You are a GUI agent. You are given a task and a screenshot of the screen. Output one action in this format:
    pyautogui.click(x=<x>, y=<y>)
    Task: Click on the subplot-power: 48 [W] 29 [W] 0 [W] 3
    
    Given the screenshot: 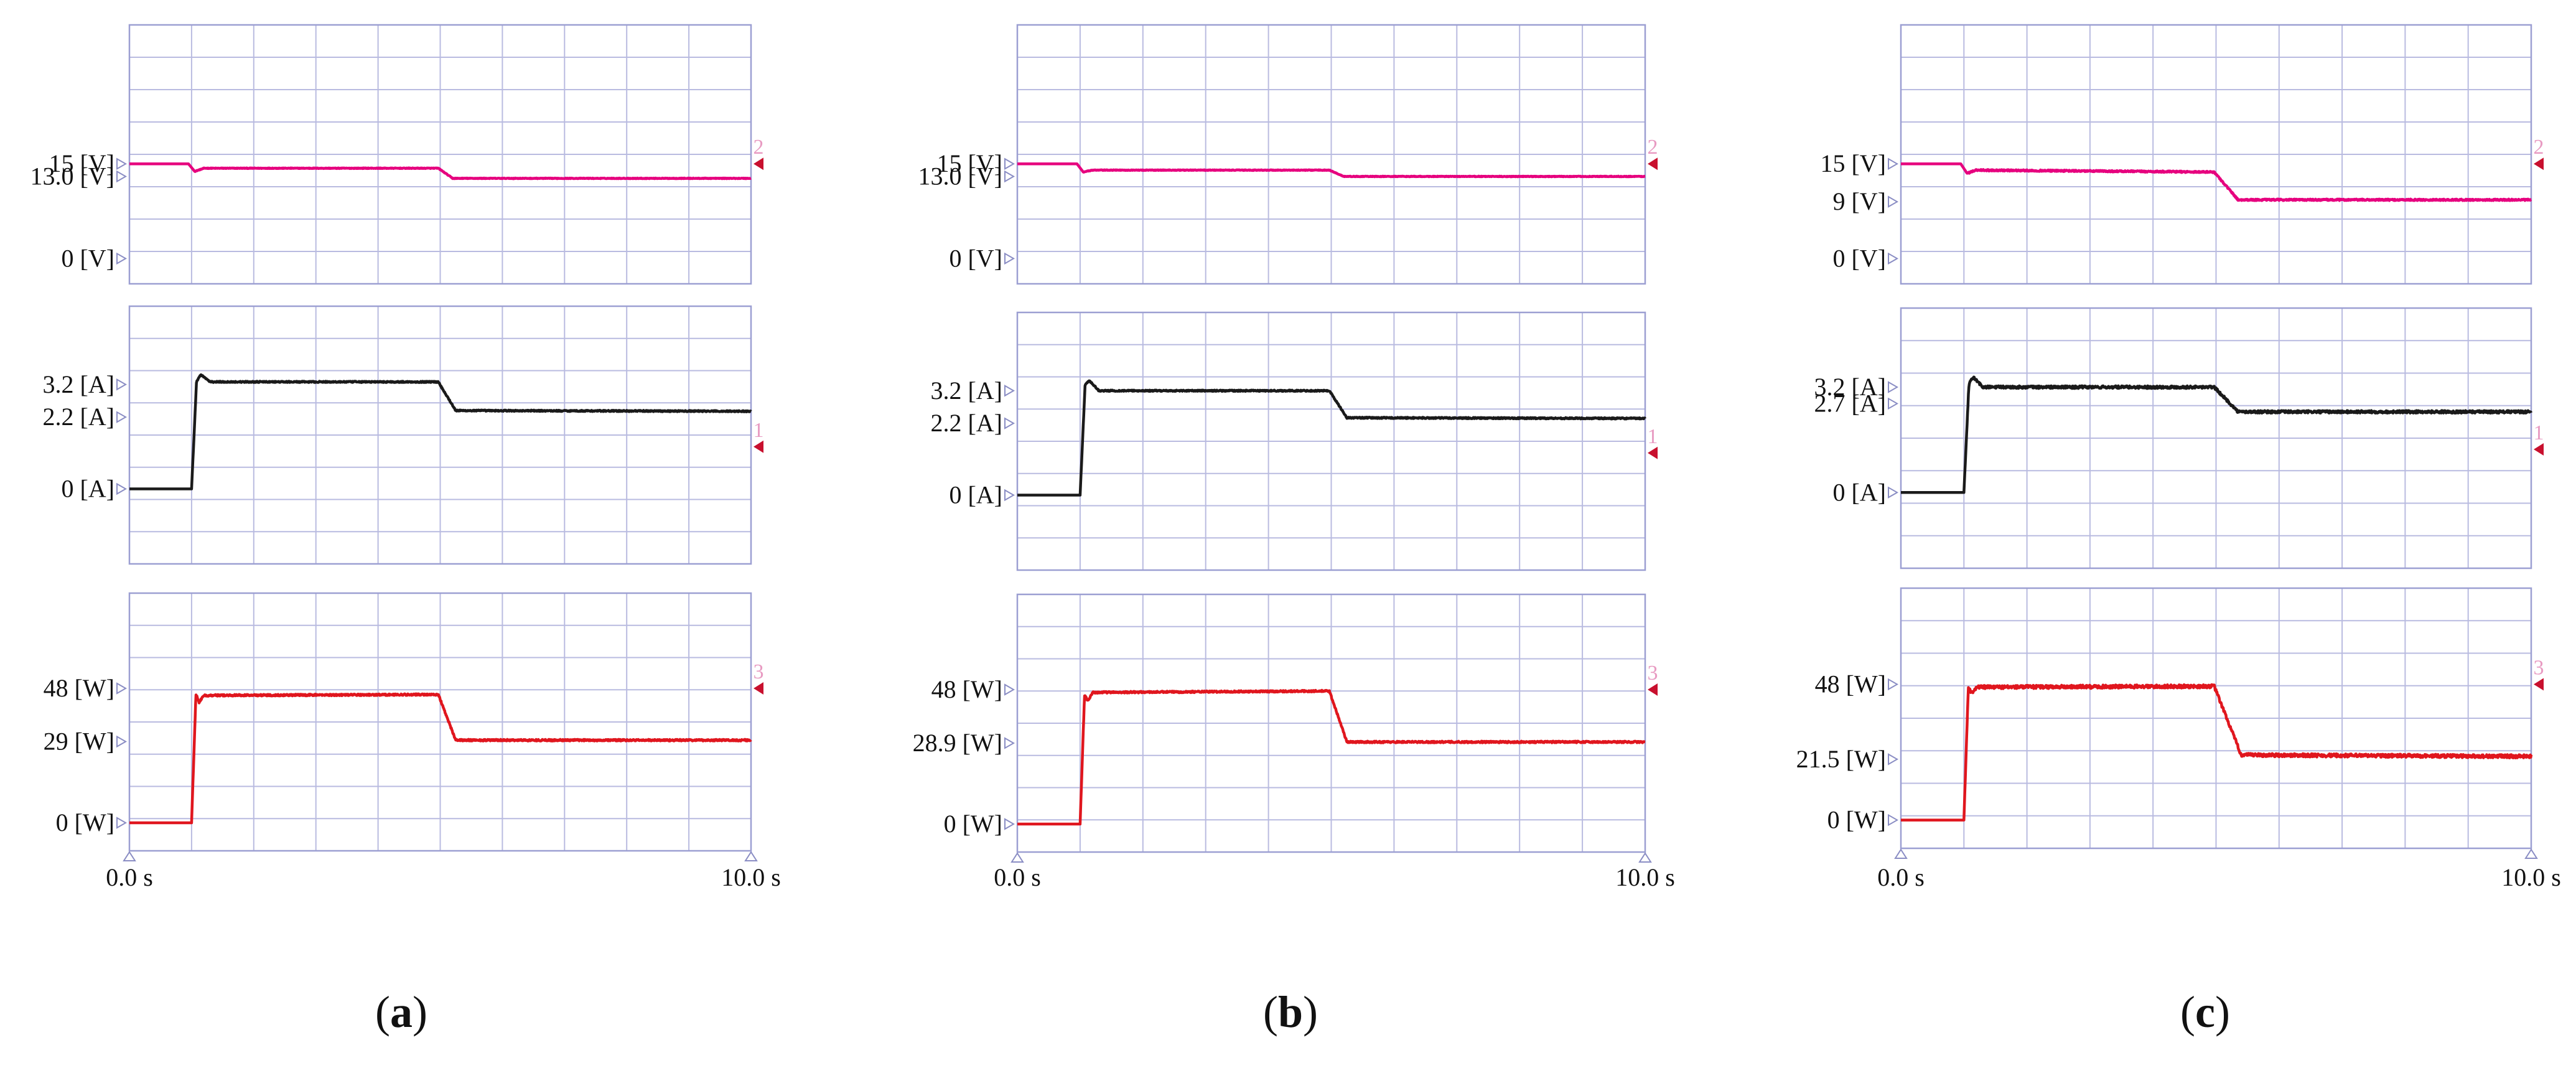 What is the action you would take?
    pyautogui.click(x=404, y=722)
    